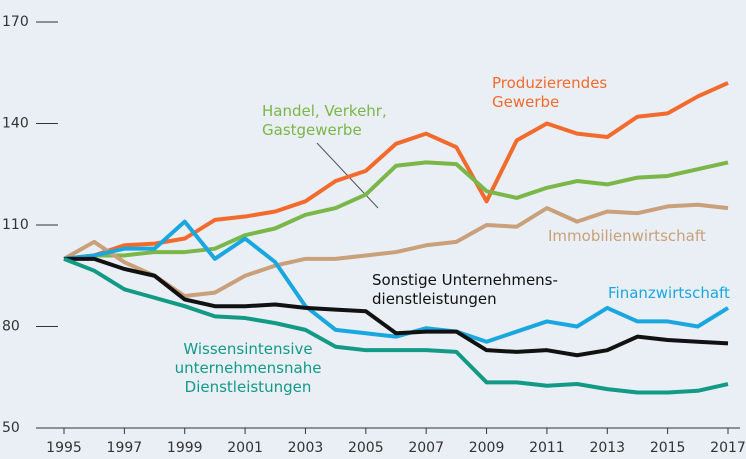  Describe the element at coordinates (627, 236) in the screenshot. I see `series-label: Immobilienwirtschaft` at that location.